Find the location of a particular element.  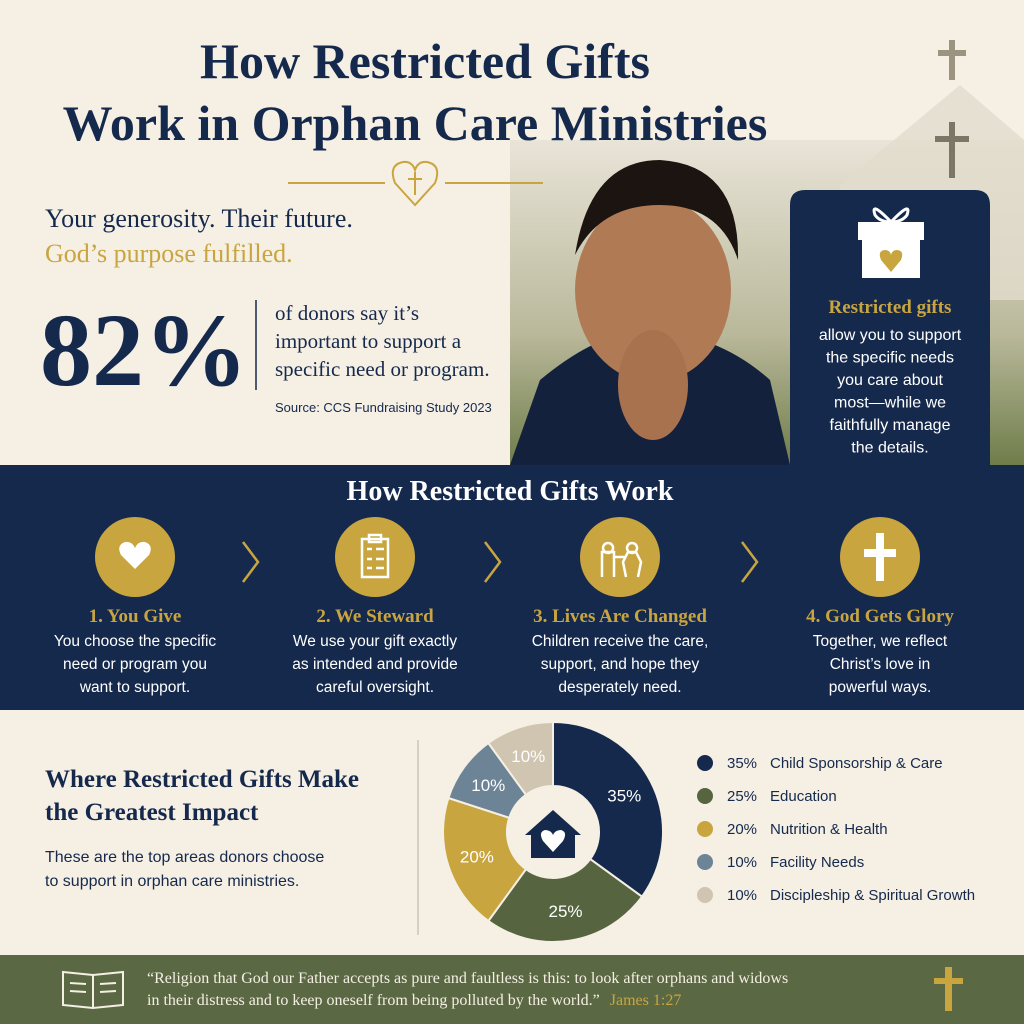

book-icon is located at coordinates (93, 990).